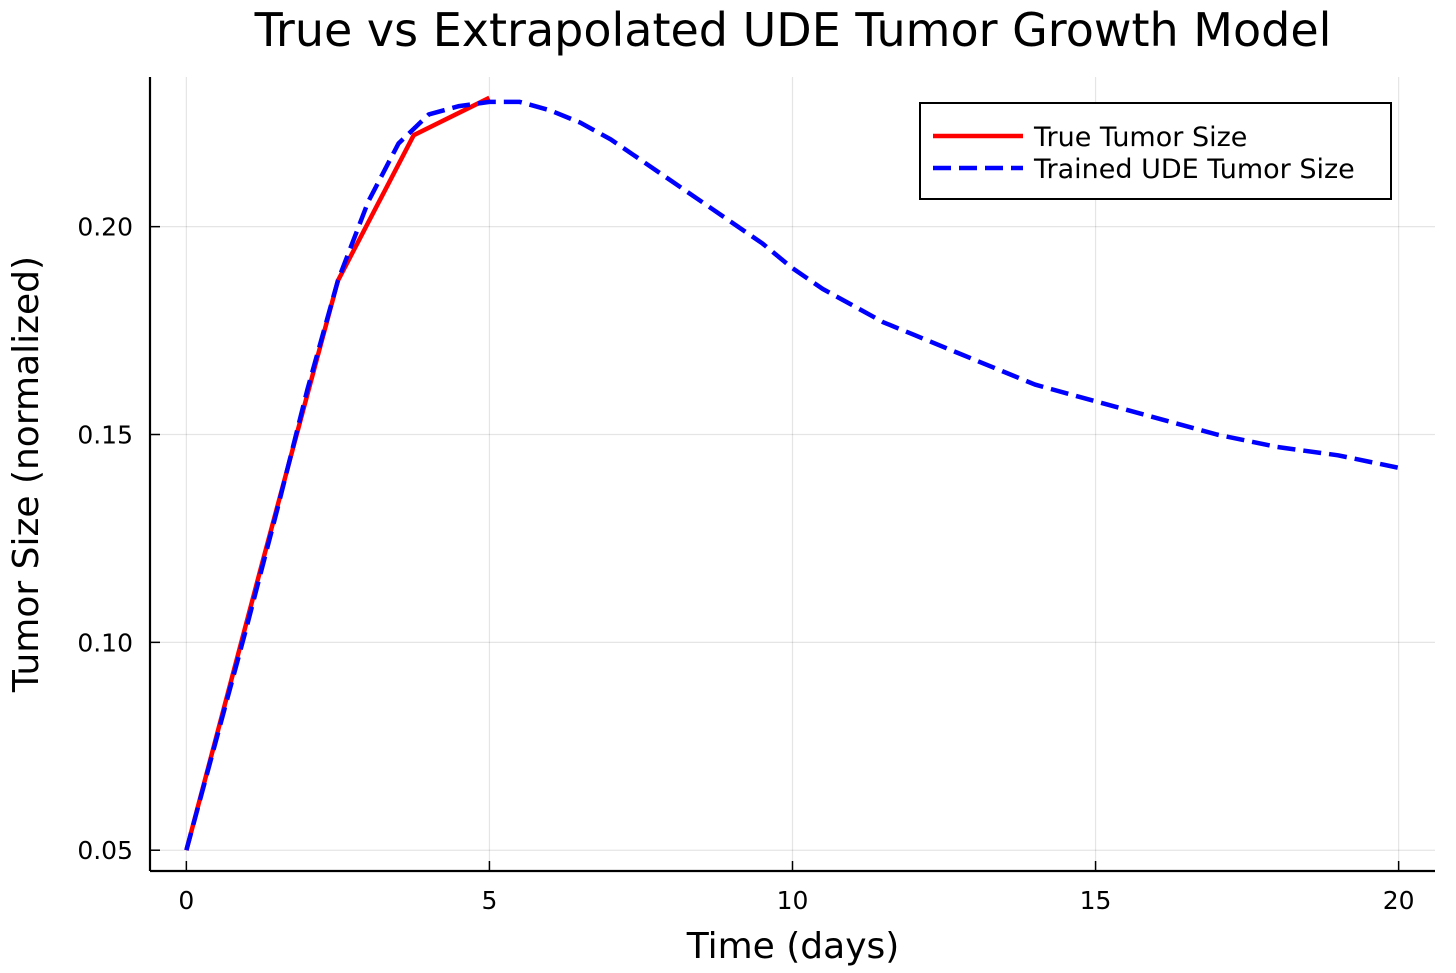  Describe the element at coordinates (105, 435) in the screenshot. I see `y-tick-label: 0.15` at that location.